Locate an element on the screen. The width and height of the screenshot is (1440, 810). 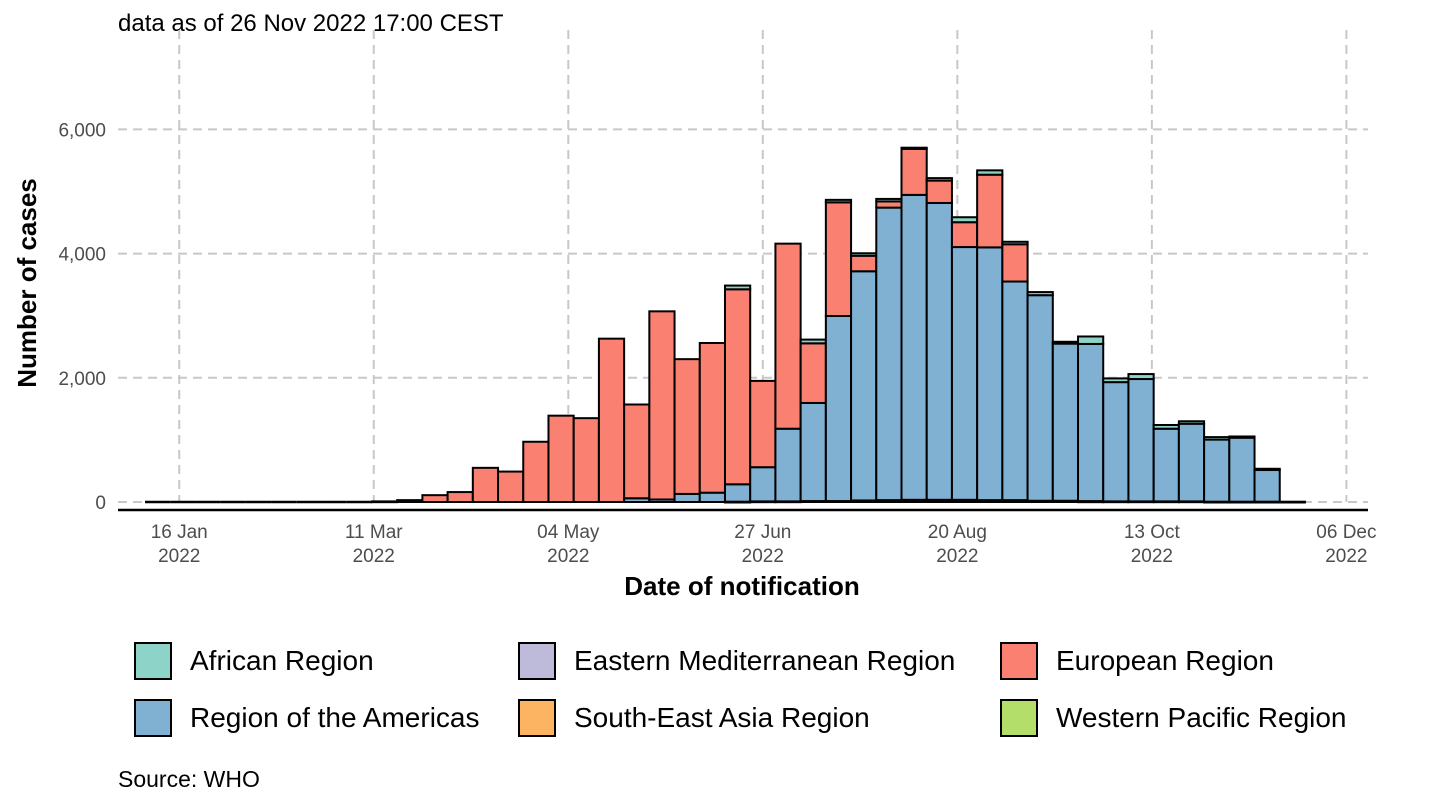
y-tick-label: 4,000 is located at coordinates (82, 255).